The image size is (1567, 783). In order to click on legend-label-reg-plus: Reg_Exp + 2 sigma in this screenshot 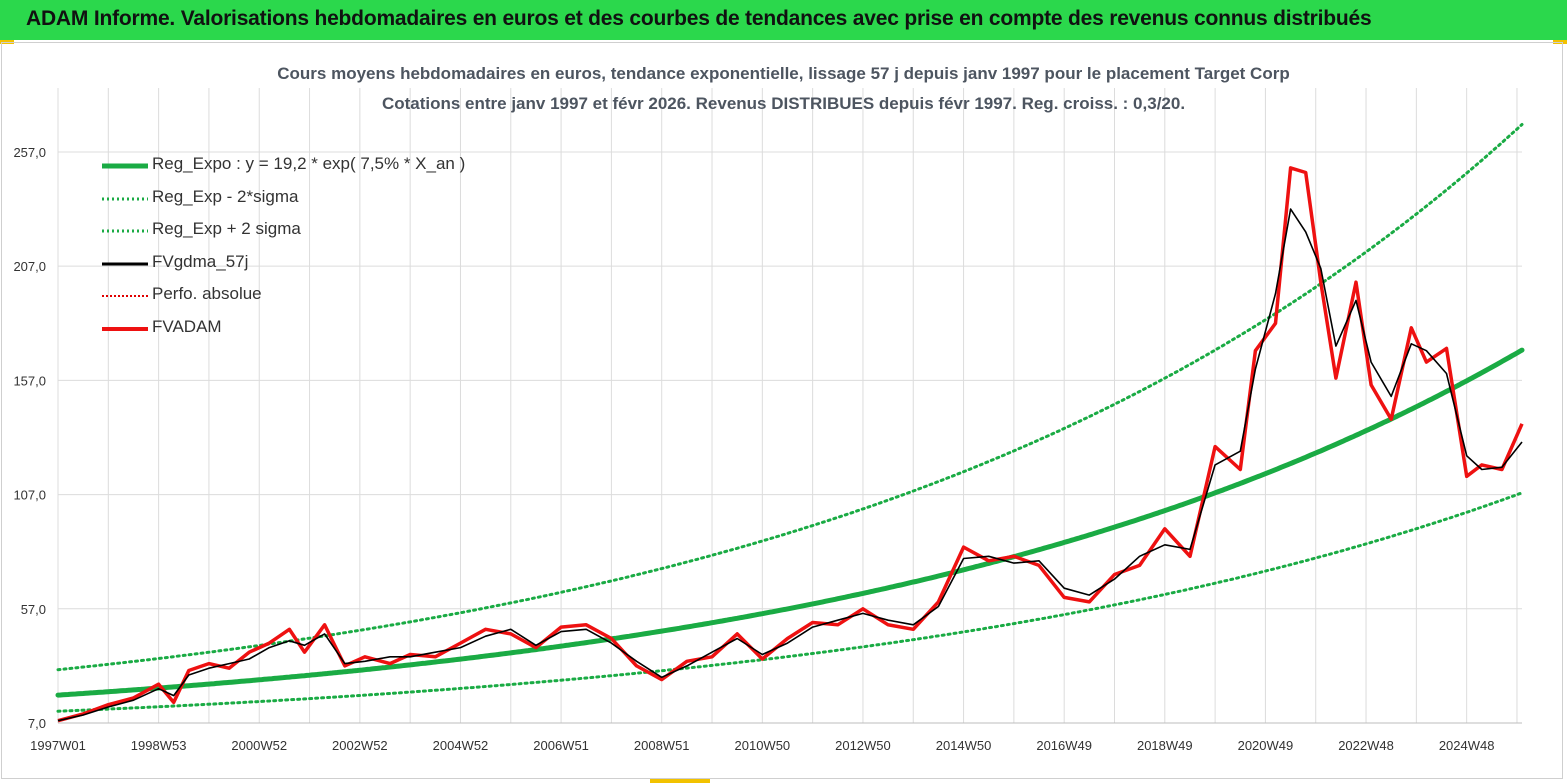, I will do `click(226, 229)`.